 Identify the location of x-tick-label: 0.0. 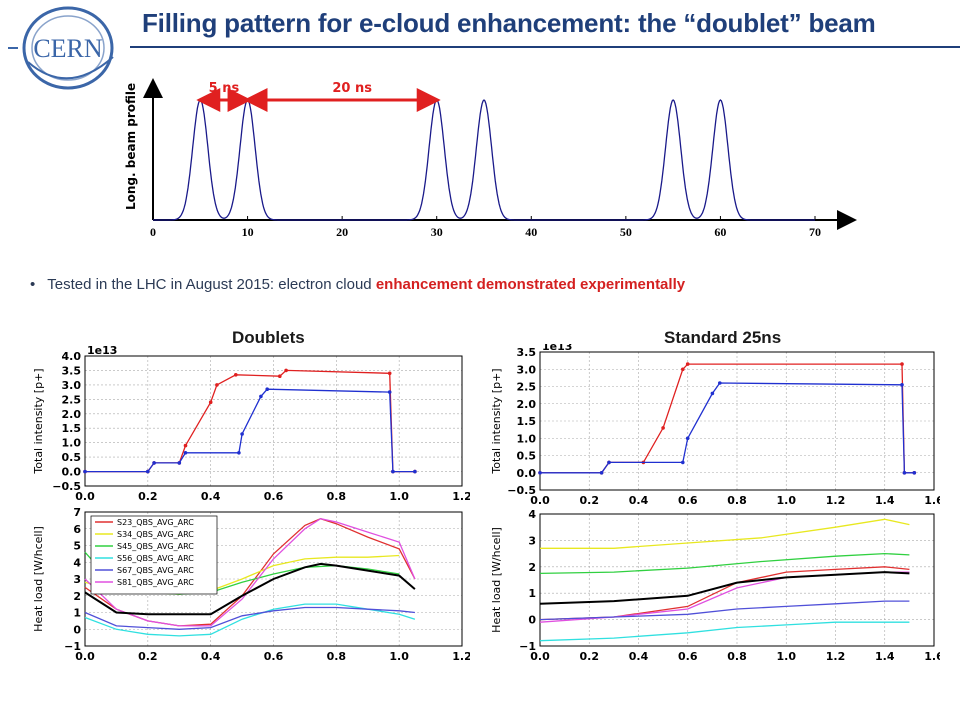
(540, 656).